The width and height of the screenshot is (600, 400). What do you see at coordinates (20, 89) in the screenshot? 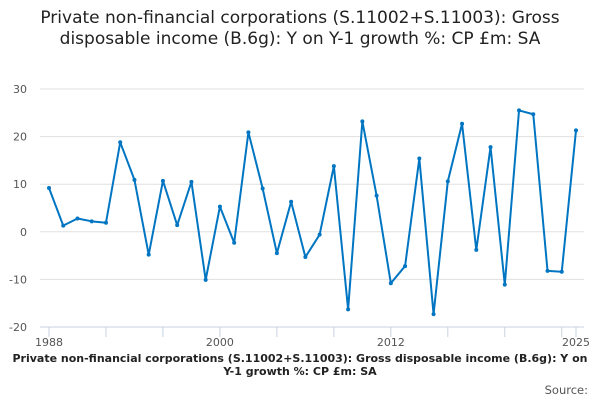
I see `y-tick-label: 30` at bounding box center [20, 89].